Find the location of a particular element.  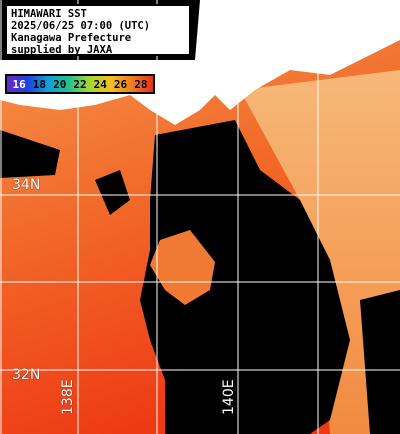

sst-patch-center is located at coordinates (182, 267).